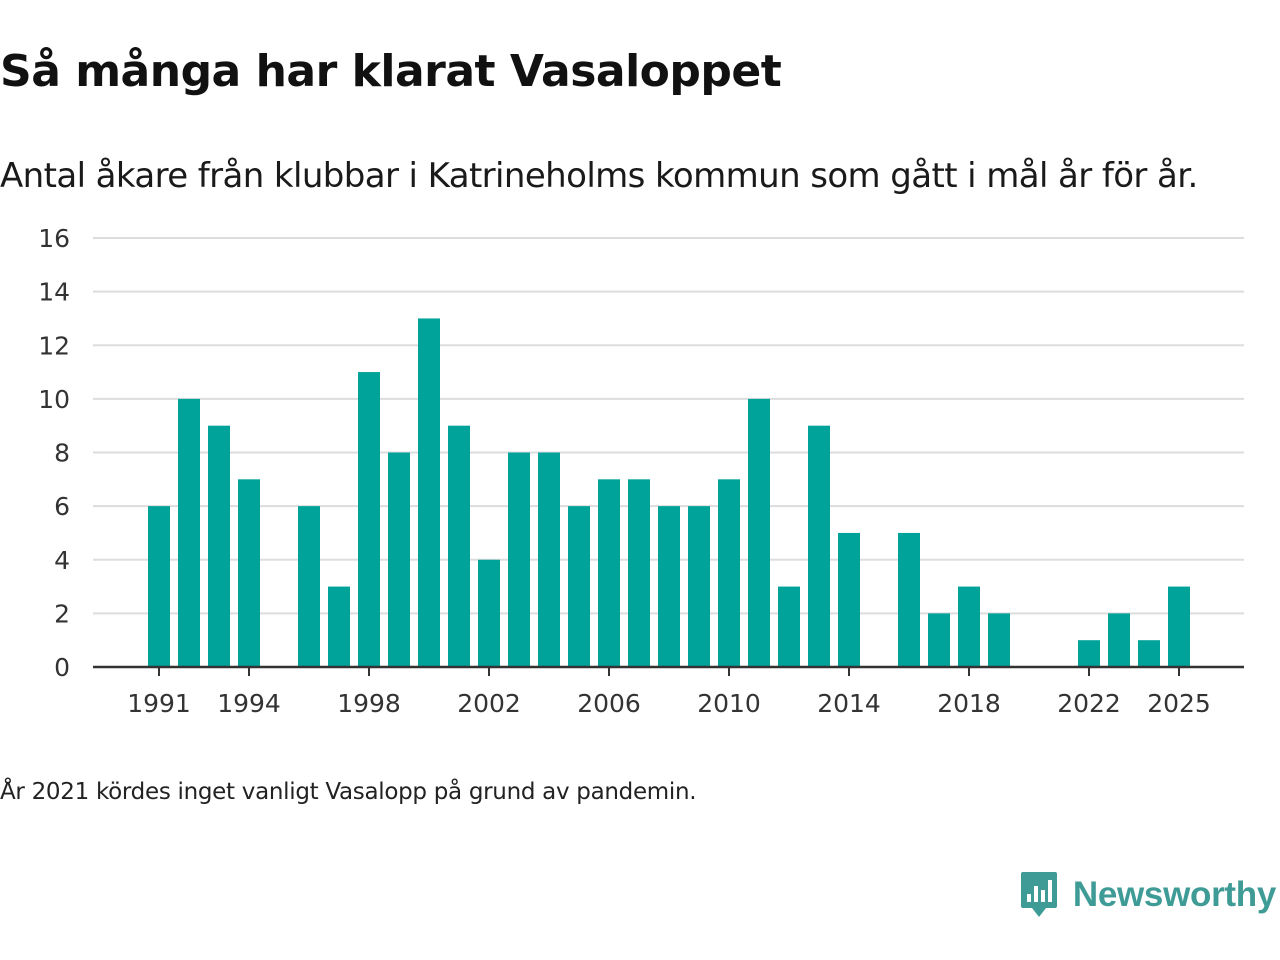 The width and height of the screenshot is (1280, 960). What do you see at coordinates (669, 692) in the screenshot?
I see `x-axis-ticks: 1991 1994 1998 2002 2006 2010 2014 2018 2022 2025` at bounding box center [669, 692].